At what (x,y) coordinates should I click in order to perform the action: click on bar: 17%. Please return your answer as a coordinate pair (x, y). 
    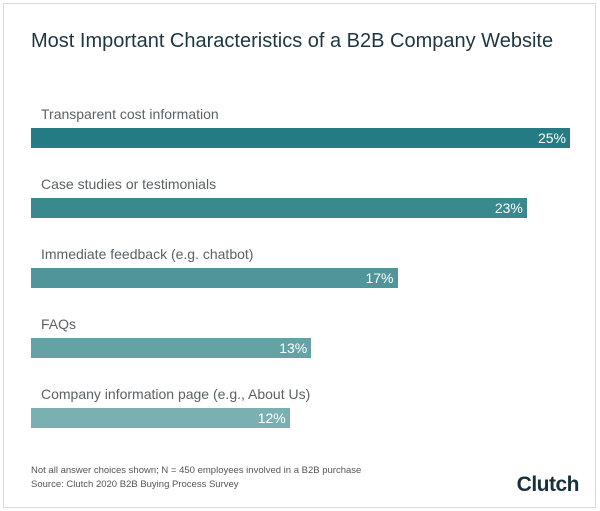
    Looking at the image, I should click on (214, 278).